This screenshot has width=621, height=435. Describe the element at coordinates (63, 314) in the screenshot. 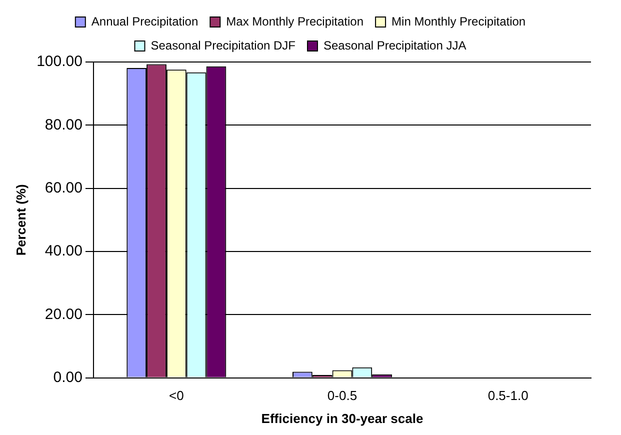

I see `y-tick-label: 20.00` at that location.